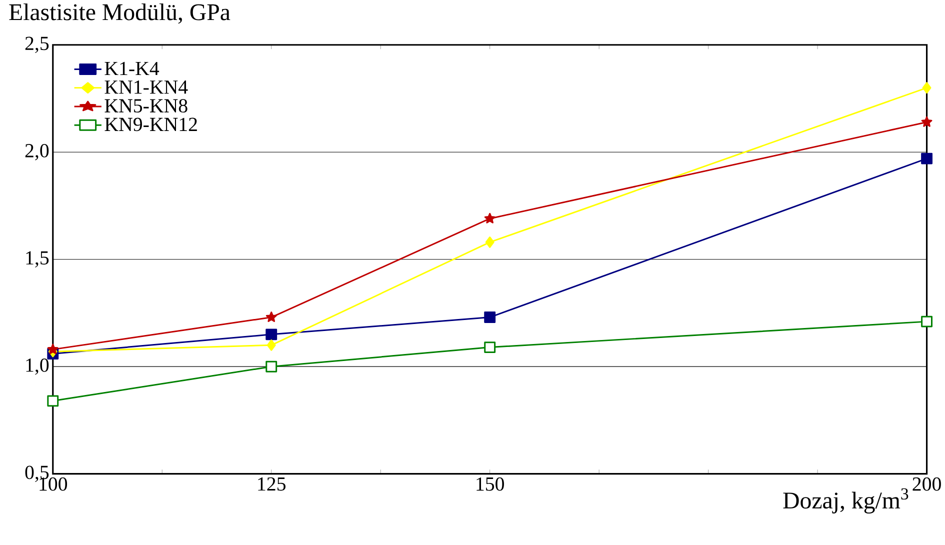  What do you see at coordinates (272, 484) in the screenshot?
I see `x-tick-label: 125` at bounding box center [272, 484].